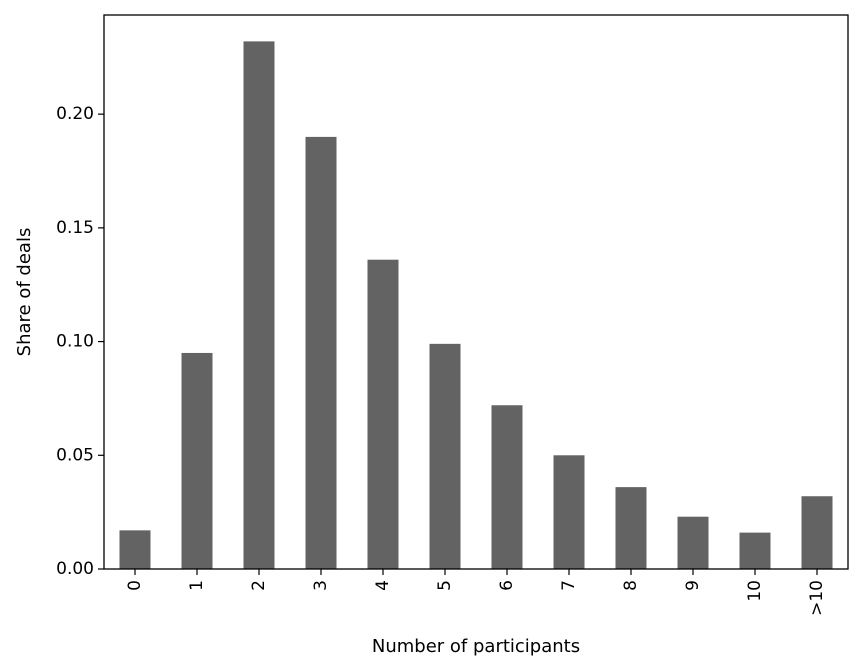 The image size is (863, 671). I want to click on x-tick-label: 5, so click(445, 585).